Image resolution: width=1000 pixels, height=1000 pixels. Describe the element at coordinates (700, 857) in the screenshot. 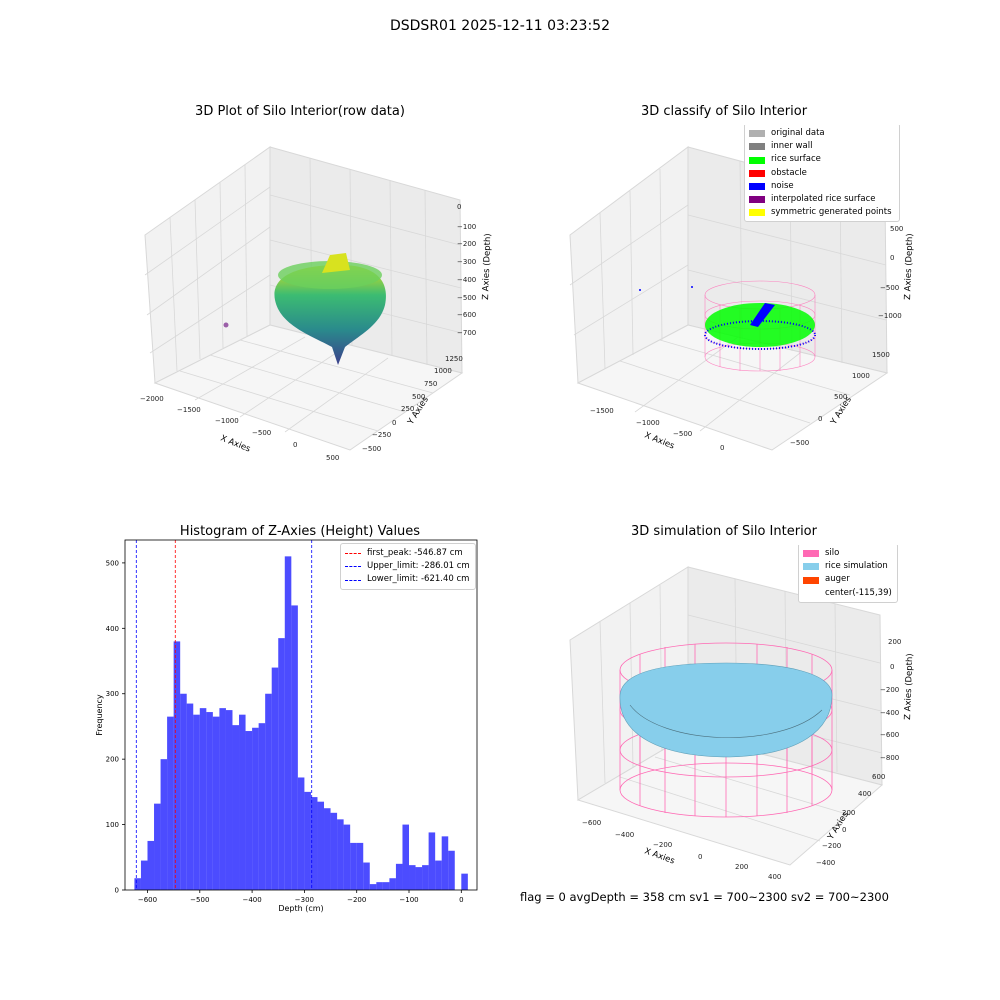

I see `sim-xtick: 0` at that location.